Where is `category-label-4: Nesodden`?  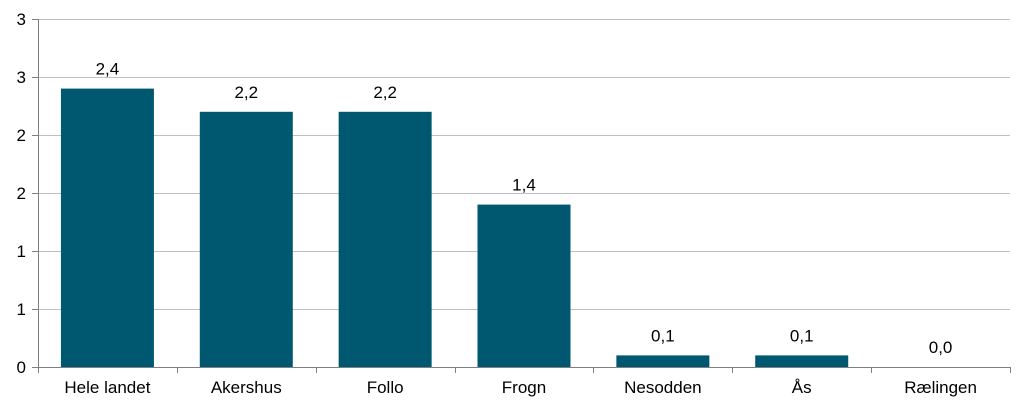 category-label-4: Nesodden is located at coordinates (663, 387).